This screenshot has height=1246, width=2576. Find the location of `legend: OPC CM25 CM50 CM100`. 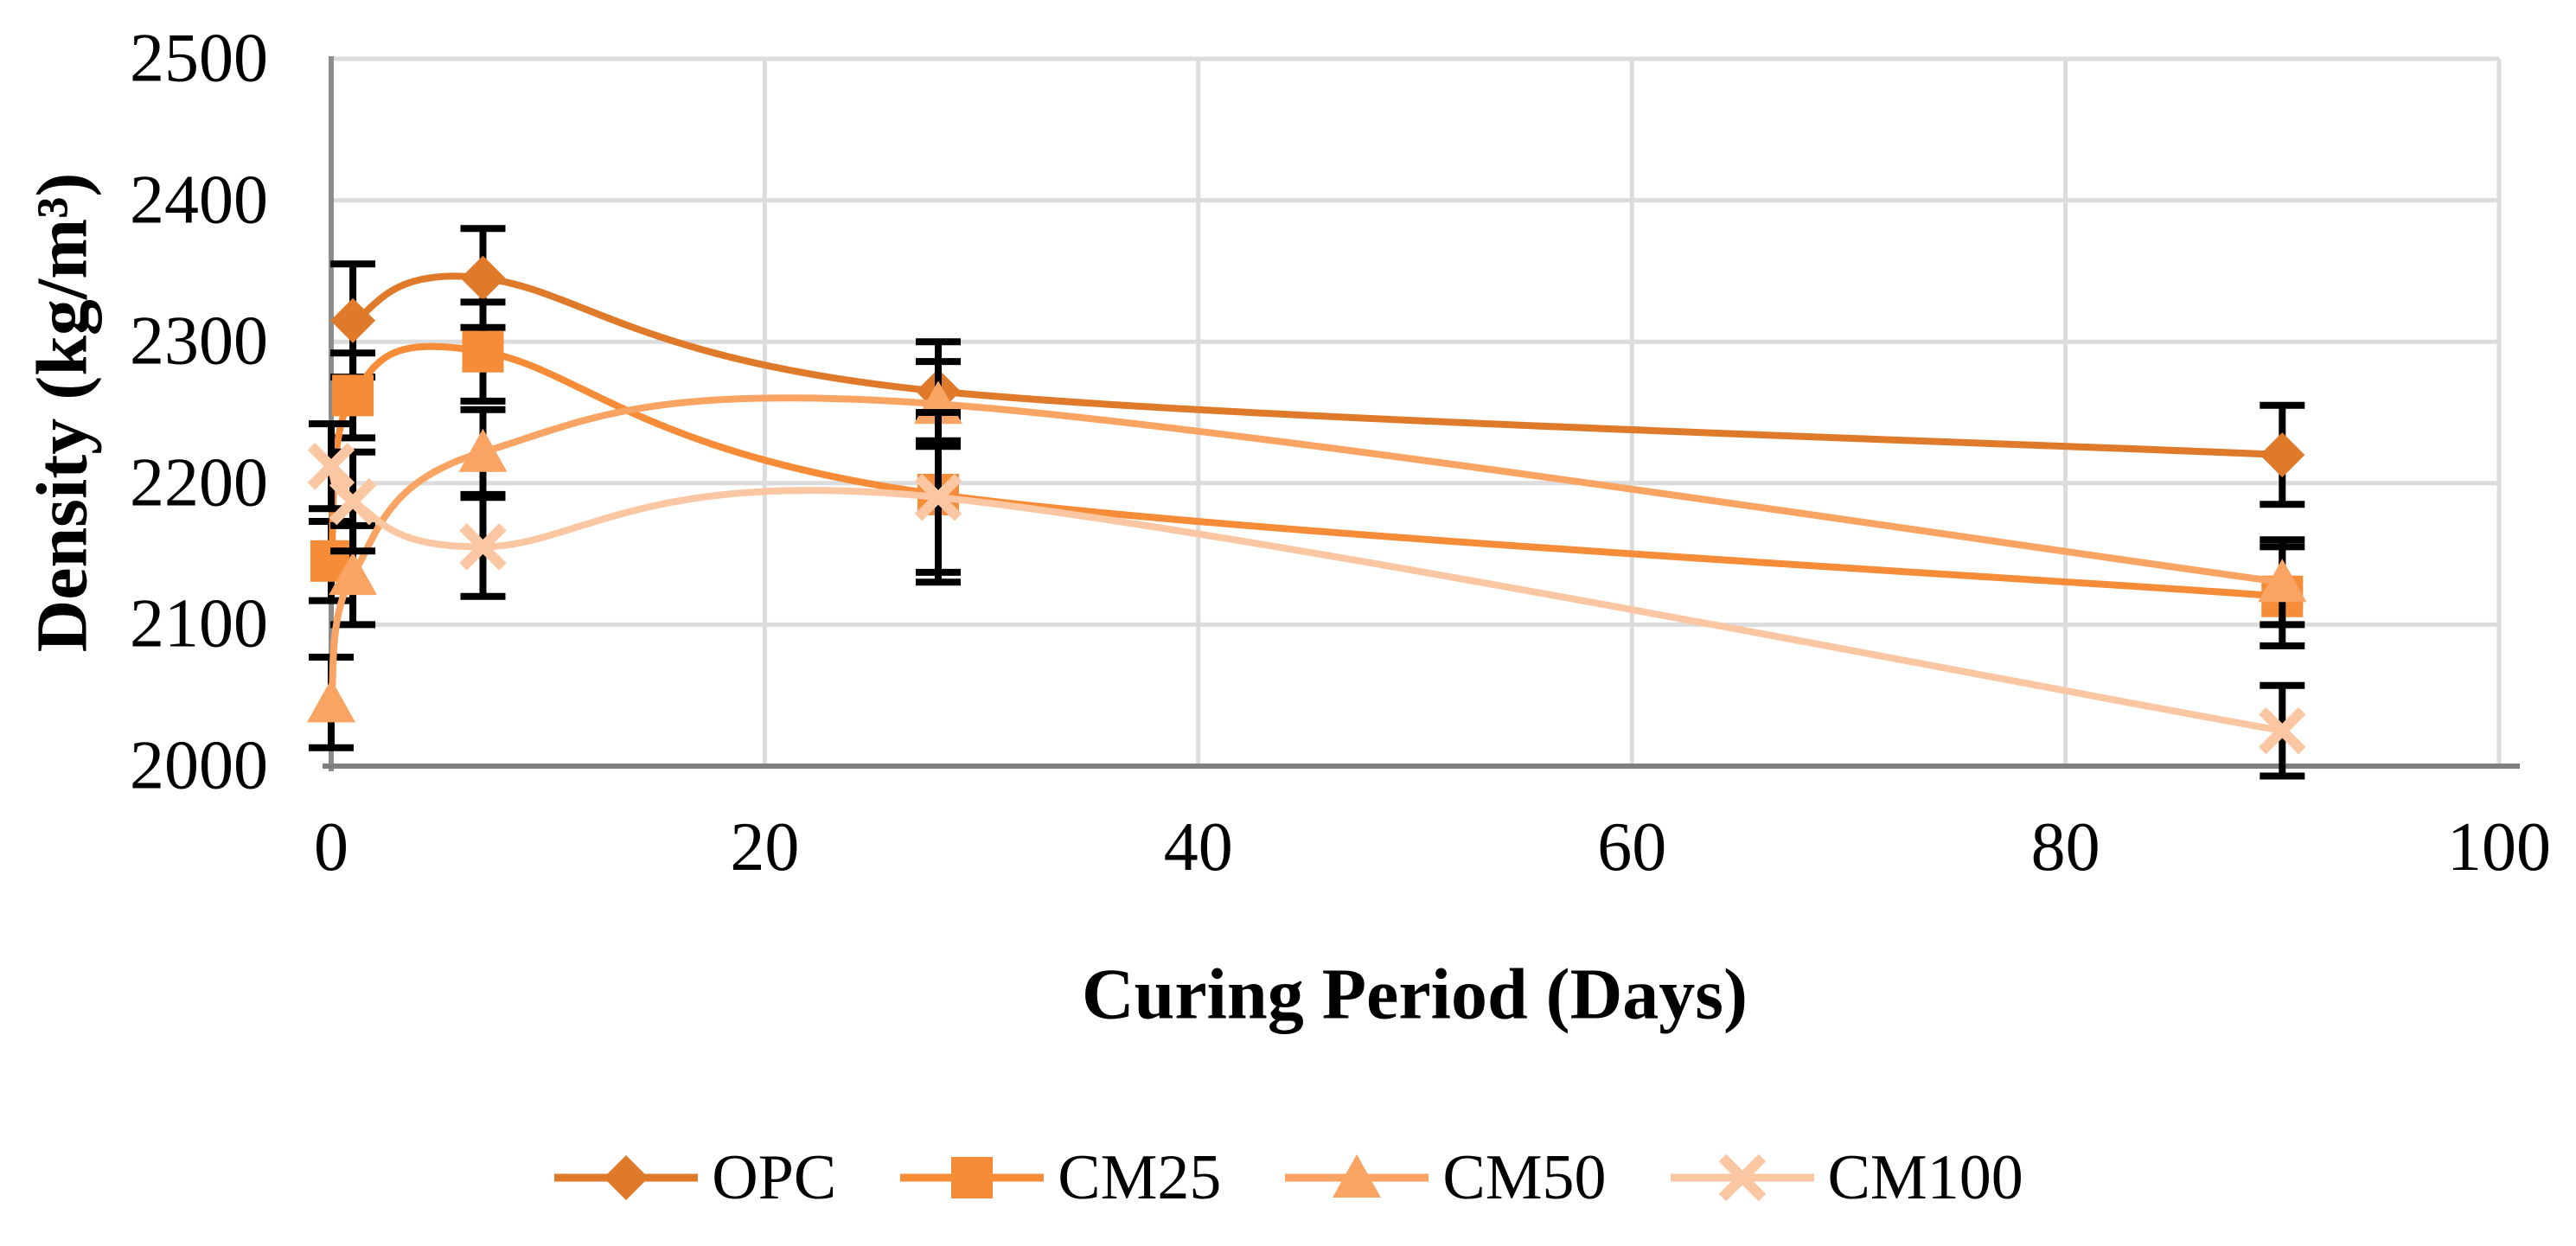

legend: OPC CM25 CM50 CM100 is located at coordinates (1288, 1177).